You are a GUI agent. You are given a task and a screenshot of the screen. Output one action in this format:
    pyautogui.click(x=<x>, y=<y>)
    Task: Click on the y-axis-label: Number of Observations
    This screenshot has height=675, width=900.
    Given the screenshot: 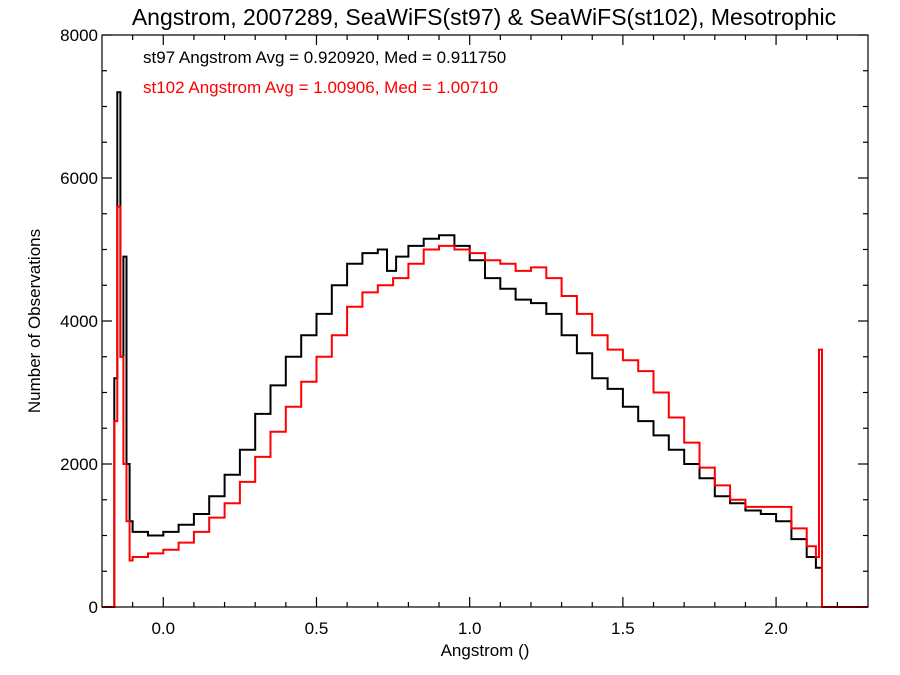 What is the action you would take?
    pyautogui.click(x=34, y=321)
    